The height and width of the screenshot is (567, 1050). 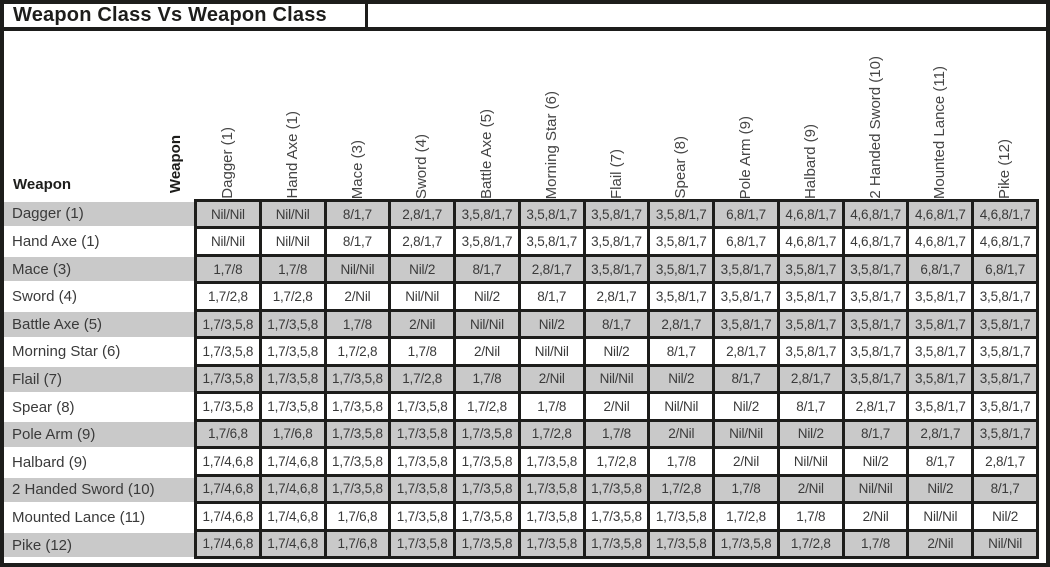 I want to click on title-cell: Weapon Class Vs Weapon Class, so click(x=186, y=15).